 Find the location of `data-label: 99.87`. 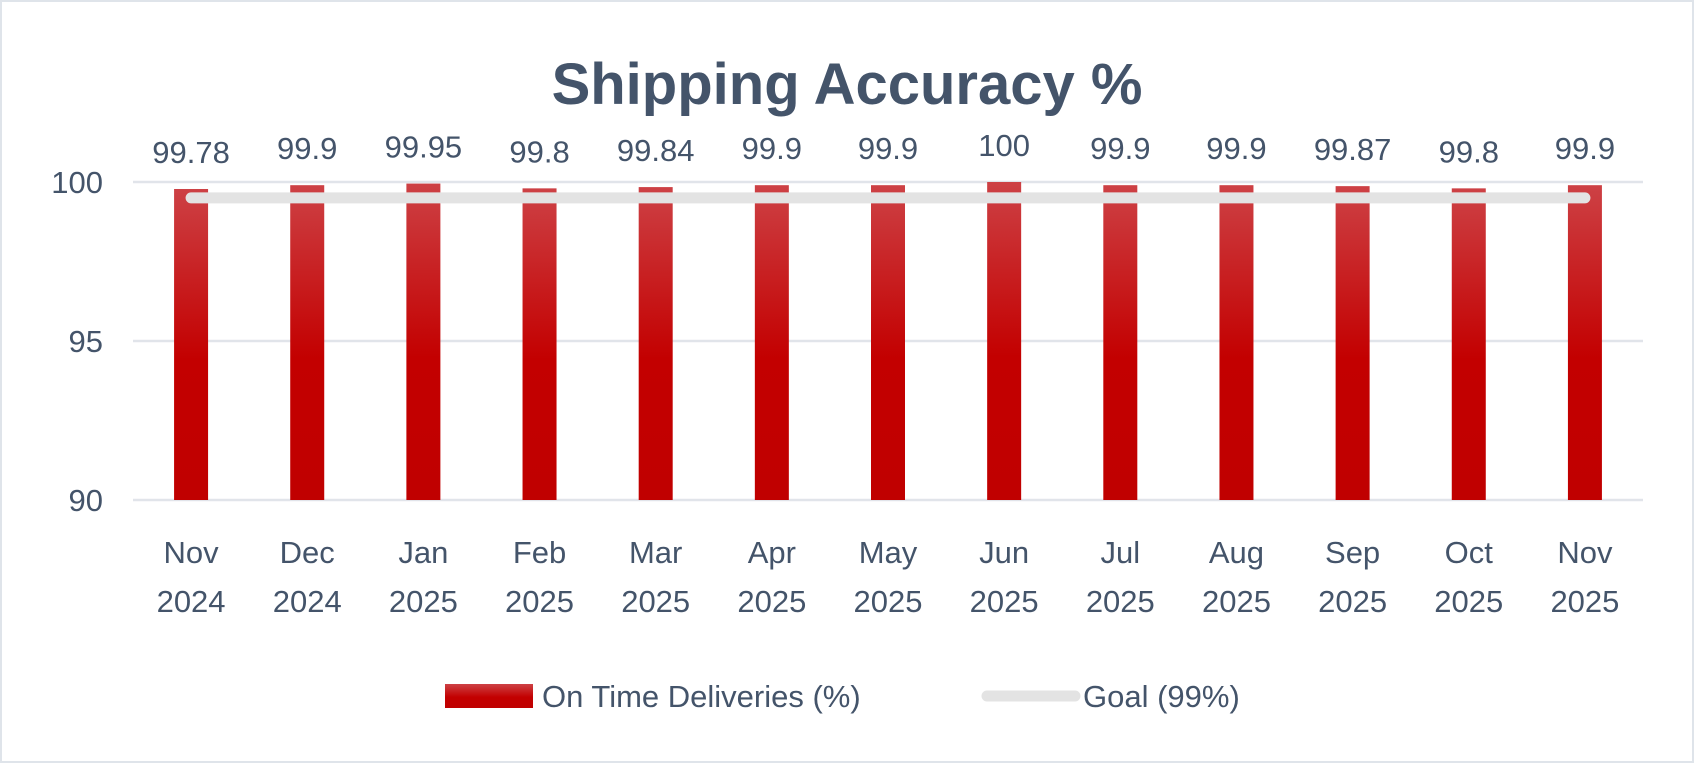

data-label: 99.87 is located at coordinates (1353, 149).